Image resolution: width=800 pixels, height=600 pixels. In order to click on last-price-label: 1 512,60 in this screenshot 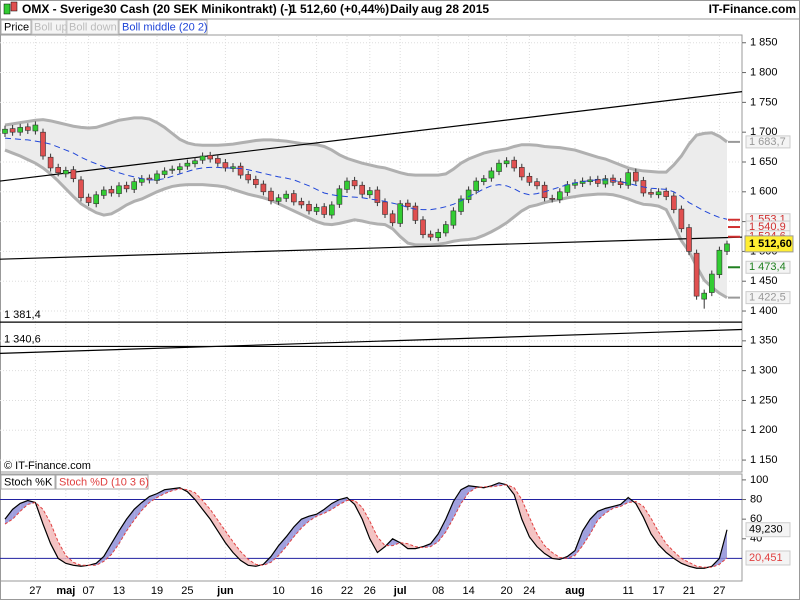, I will do `click(770, 244)`.